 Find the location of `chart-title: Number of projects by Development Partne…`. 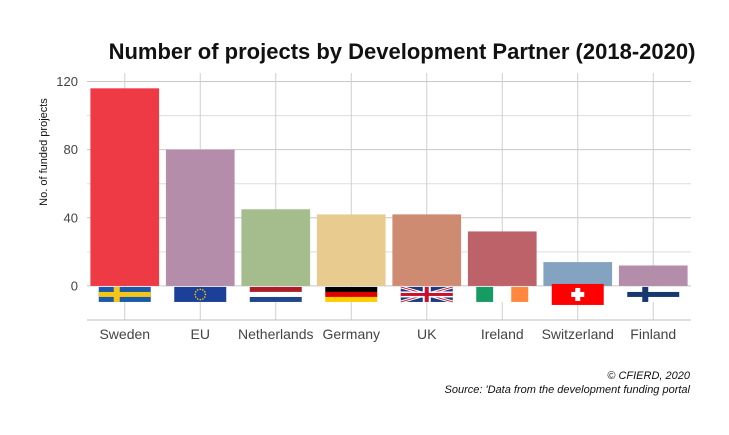

chart-title: Number of projects by Development Partne… is located at coordinates (402, 51).